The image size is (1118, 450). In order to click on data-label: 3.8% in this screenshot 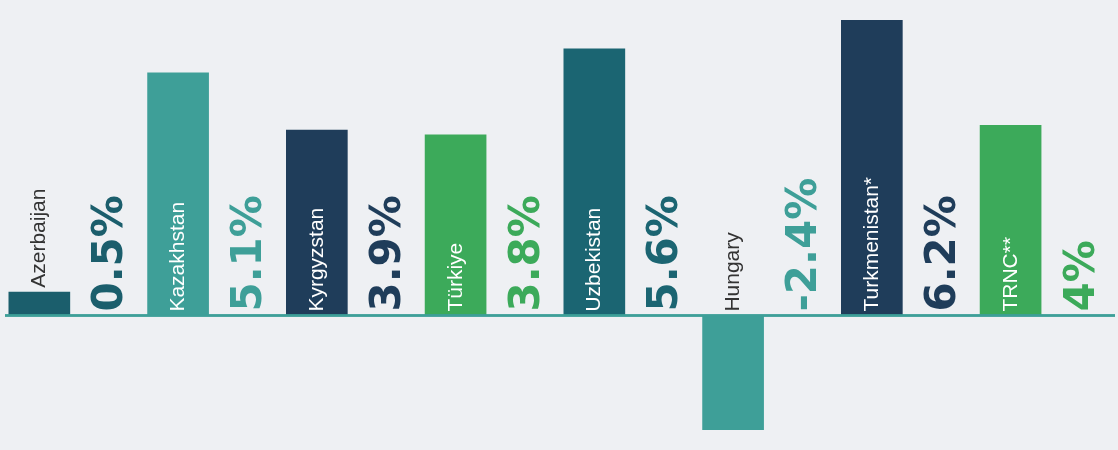, I will do `click(524, 253)`.